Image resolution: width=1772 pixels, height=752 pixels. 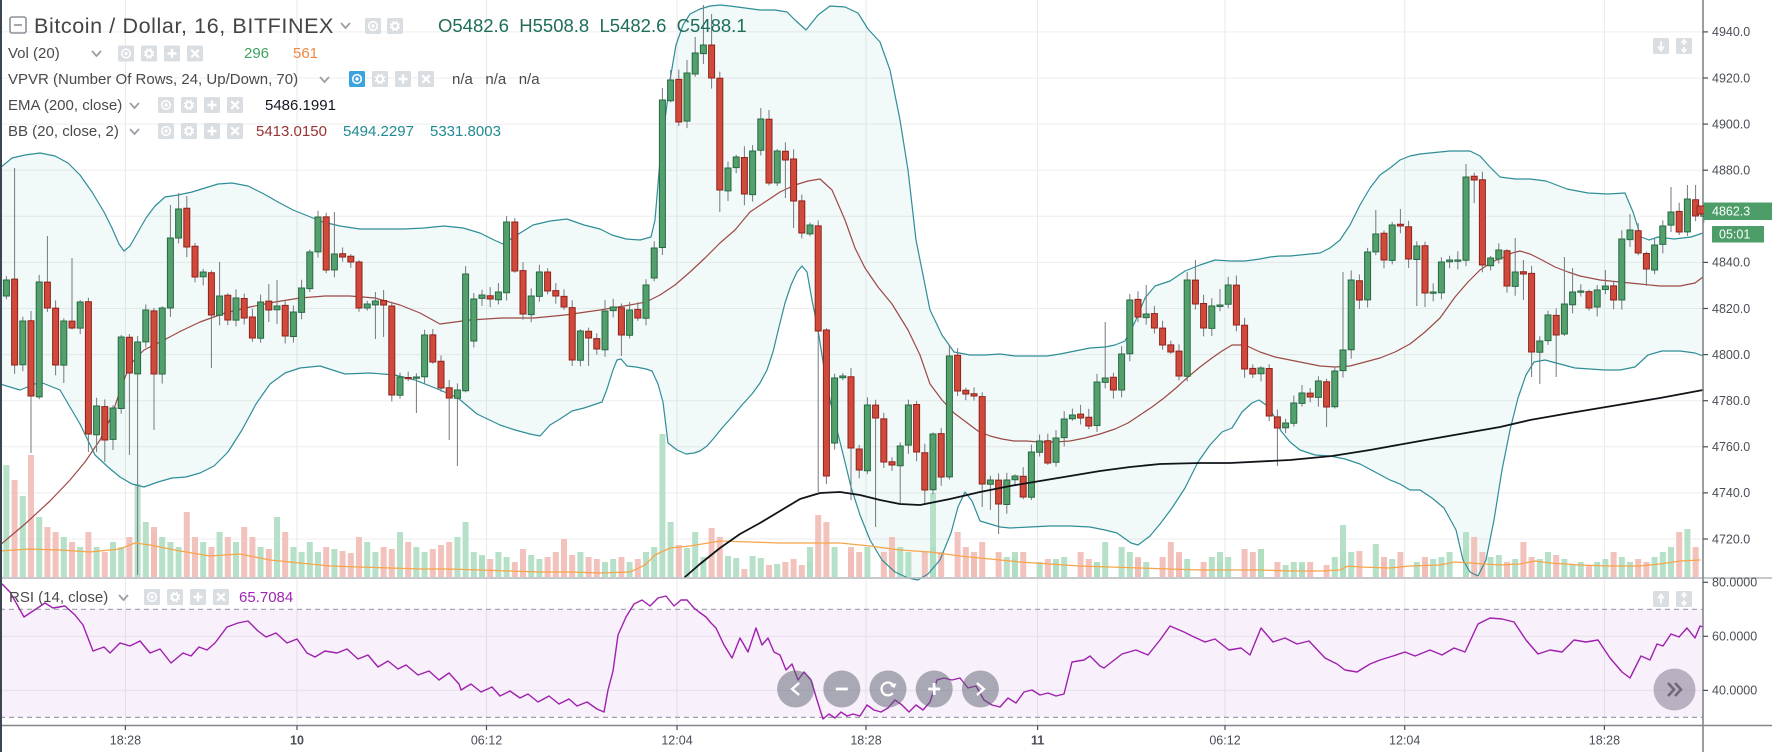 I want to click on svg-text: 4880.0, so click(x=1731, y=171).